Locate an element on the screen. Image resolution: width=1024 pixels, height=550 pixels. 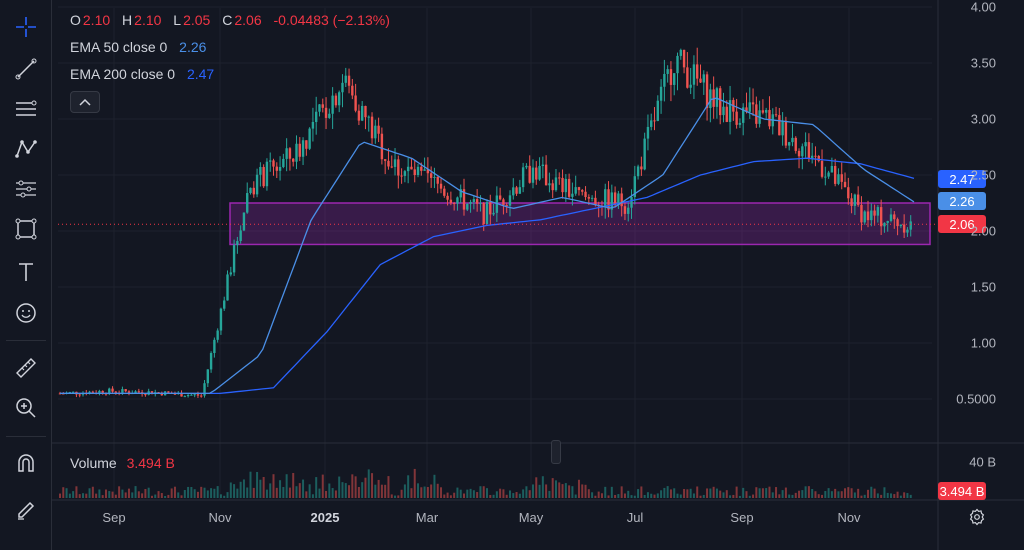
pencil-lock-icon is located at coordinates (26, 509).